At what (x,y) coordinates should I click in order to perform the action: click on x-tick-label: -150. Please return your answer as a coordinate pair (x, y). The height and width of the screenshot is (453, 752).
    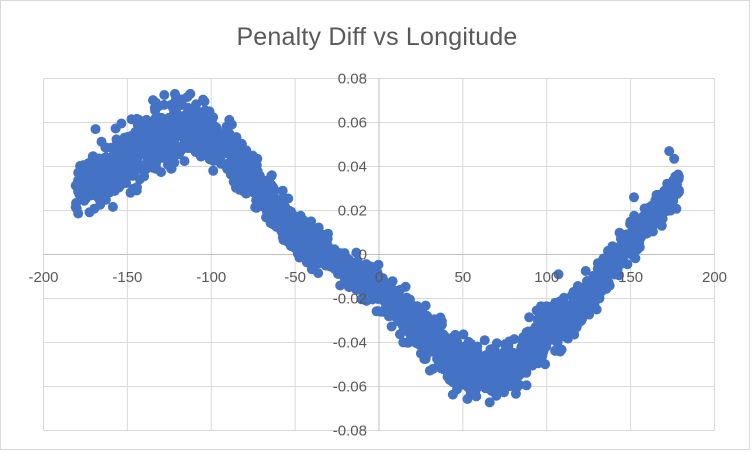
    Looking at the image, I should click on (127, 277).